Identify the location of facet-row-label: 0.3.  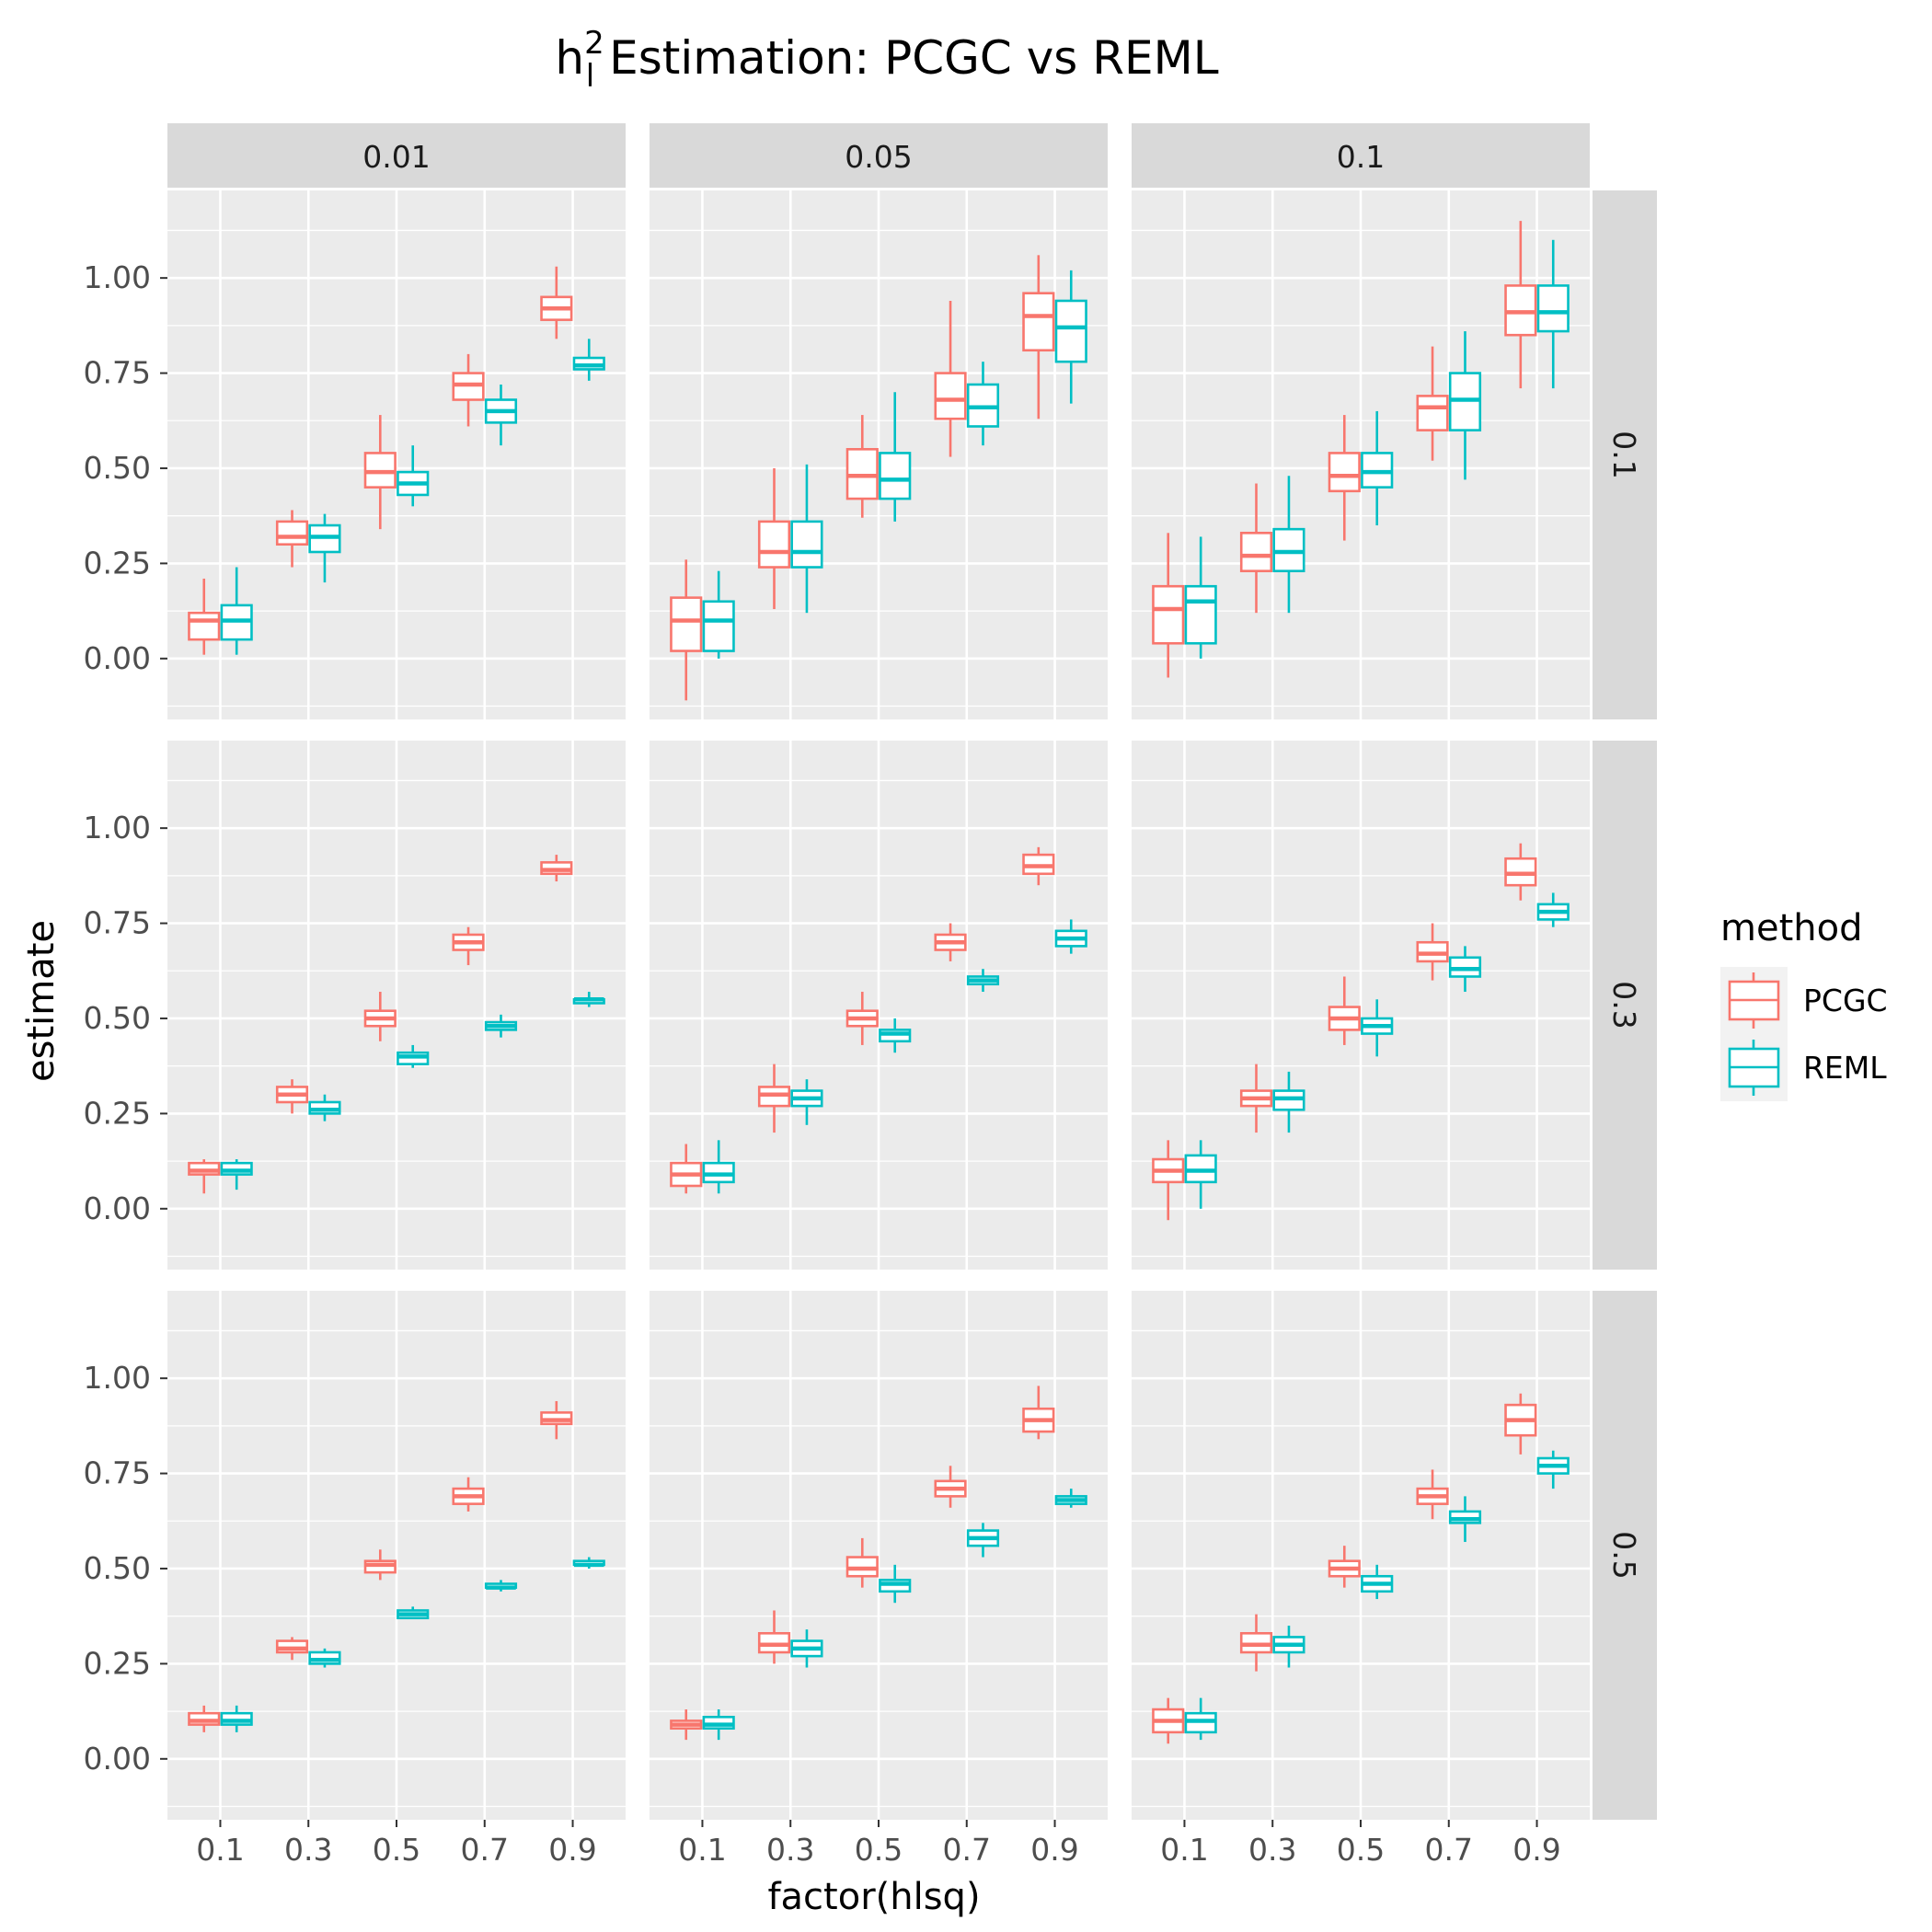
(1624, 1005).